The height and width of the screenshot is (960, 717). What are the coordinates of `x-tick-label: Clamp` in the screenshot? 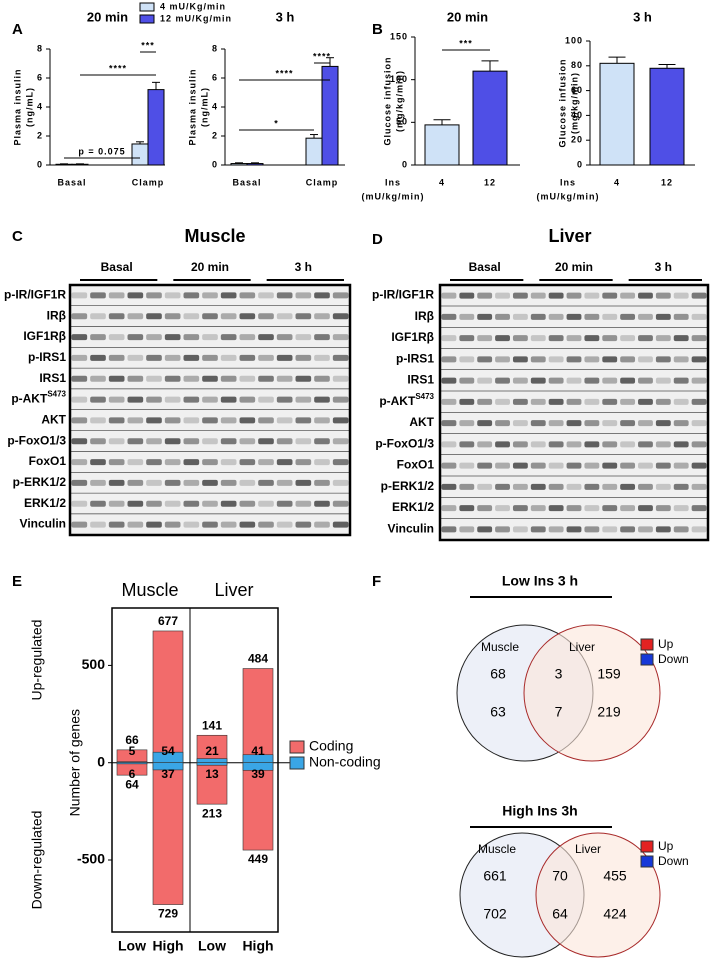 It's located at (148, 182).